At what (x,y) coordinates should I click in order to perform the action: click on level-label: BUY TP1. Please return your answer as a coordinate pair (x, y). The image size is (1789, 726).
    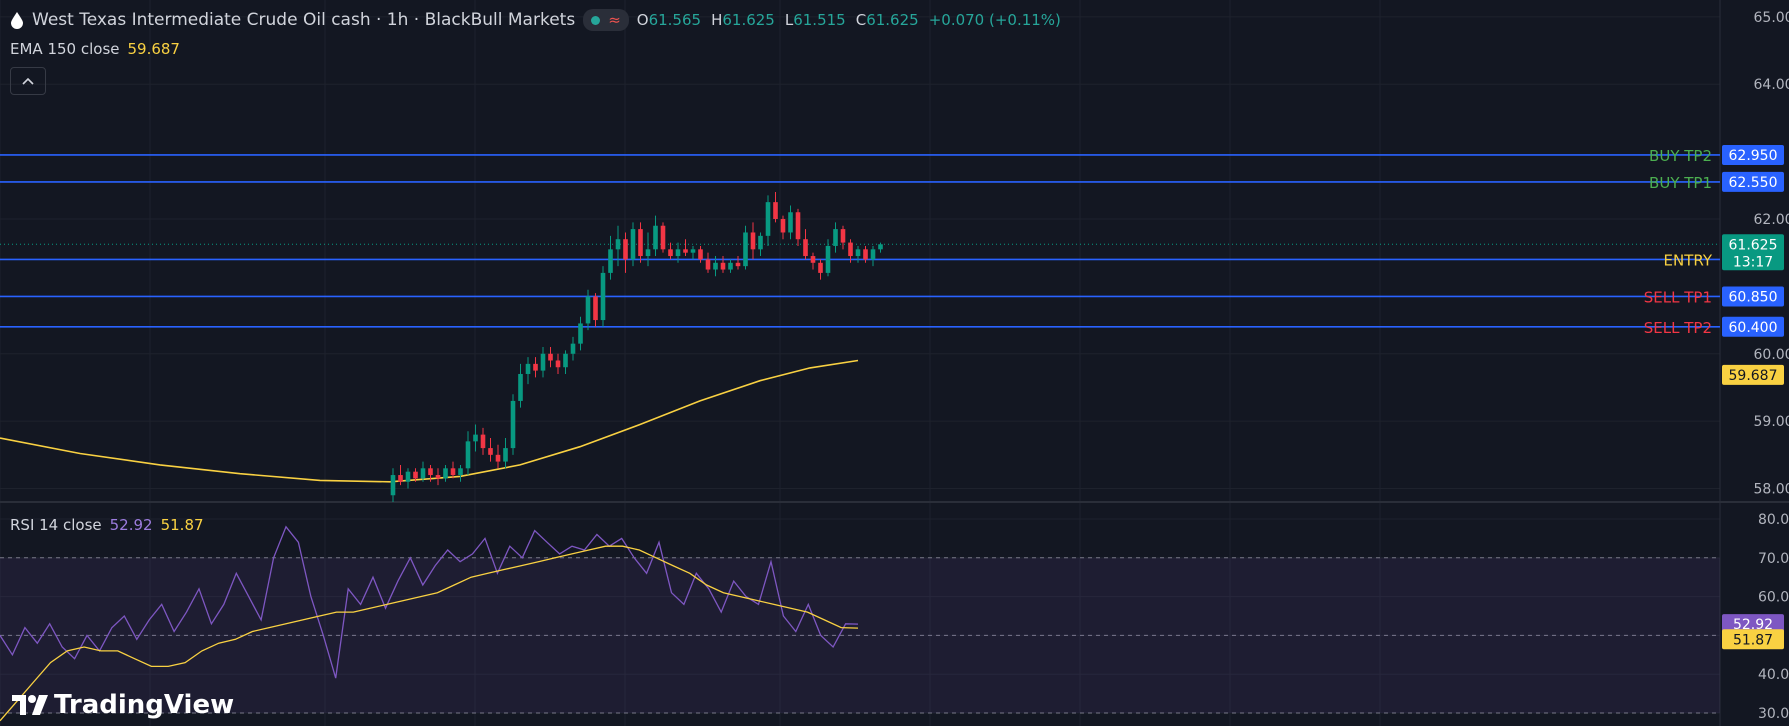
    Looking at the image, I should click on (1680, 183).